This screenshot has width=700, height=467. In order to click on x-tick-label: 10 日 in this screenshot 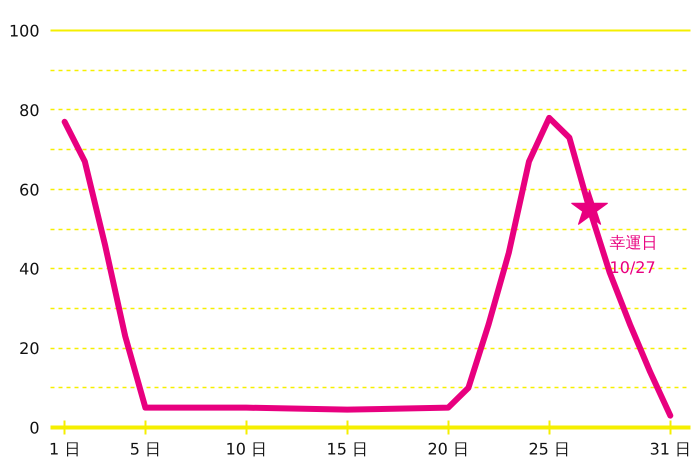, I will do `click(247, 449)`.